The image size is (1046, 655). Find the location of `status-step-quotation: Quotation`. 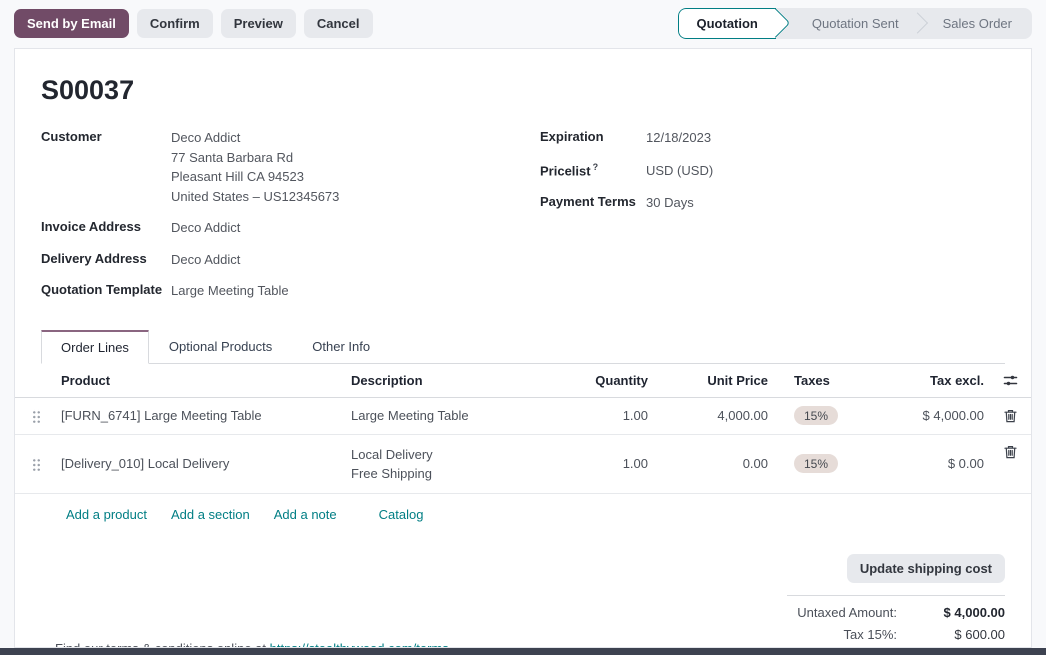

status-step-quotation: Quotation is located at coordinates (726, 23).